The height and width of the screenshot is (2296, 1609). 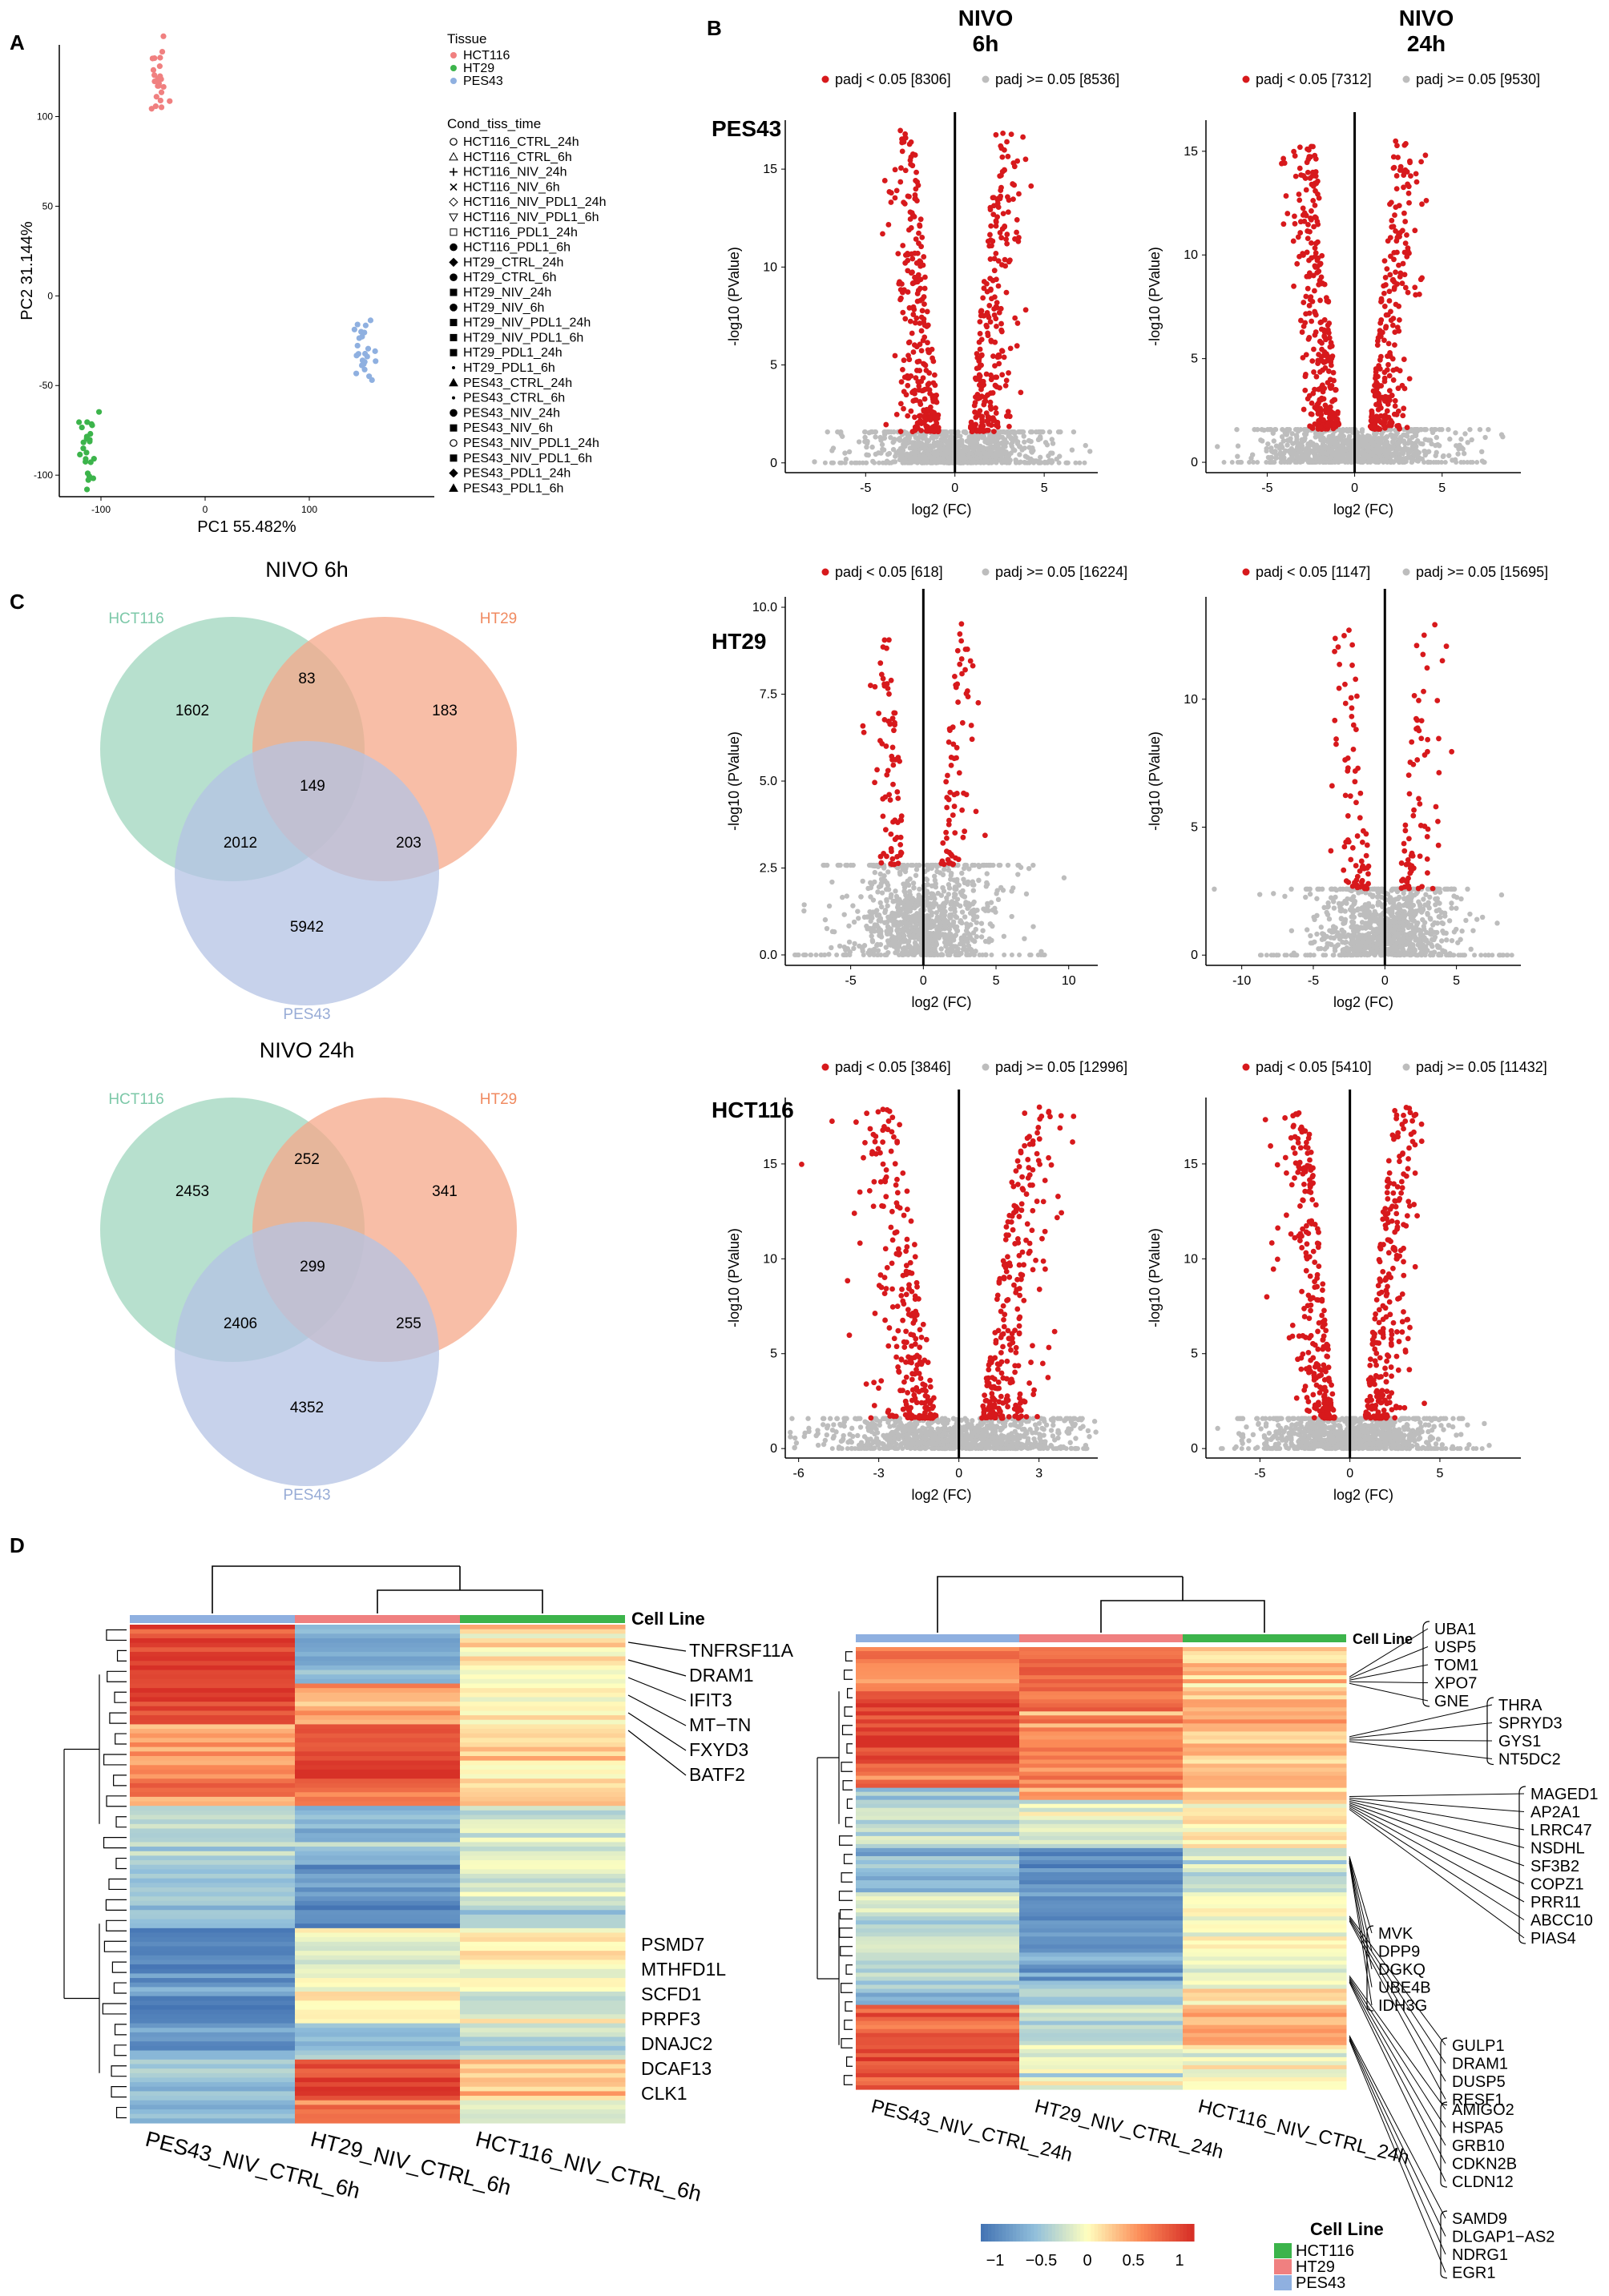 What do you see at coordinates (773, 463) in the screenshot?
I see `volcano-y-tick-label: 0` at bounding box center [773, 463].